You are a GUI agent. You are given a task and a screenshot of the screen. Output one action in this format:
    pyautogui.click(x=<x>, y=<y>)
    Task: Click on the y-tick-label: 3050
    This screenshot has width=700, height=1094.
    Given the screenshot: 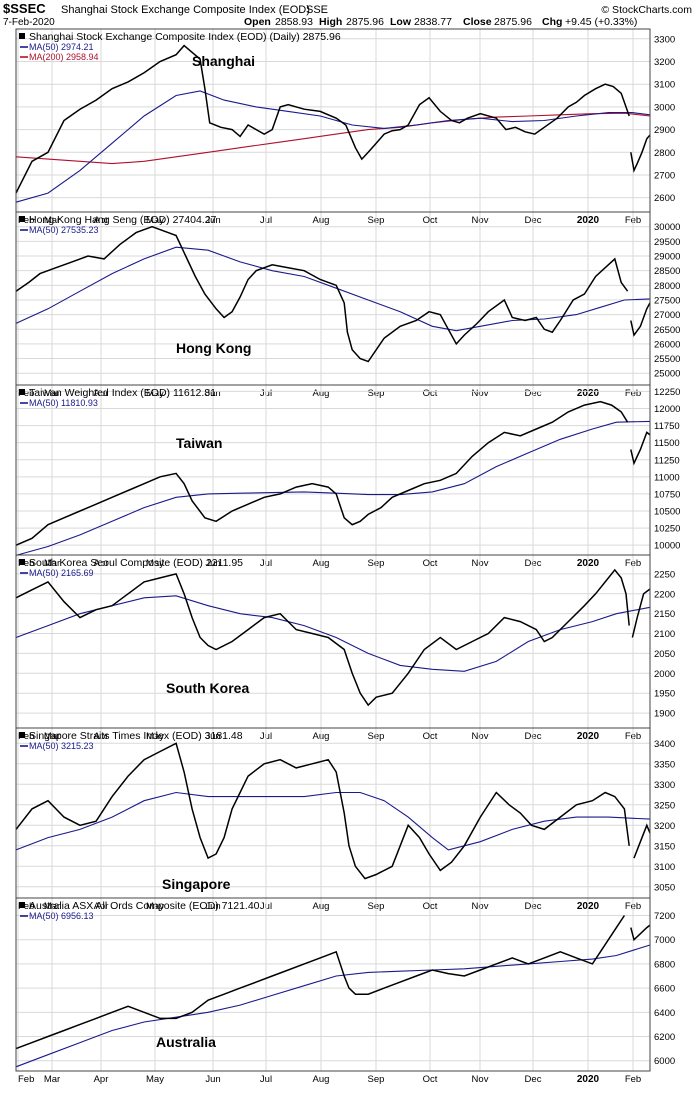 What is the action you would take?
    pyautogui.click(x=664, y=887)
    